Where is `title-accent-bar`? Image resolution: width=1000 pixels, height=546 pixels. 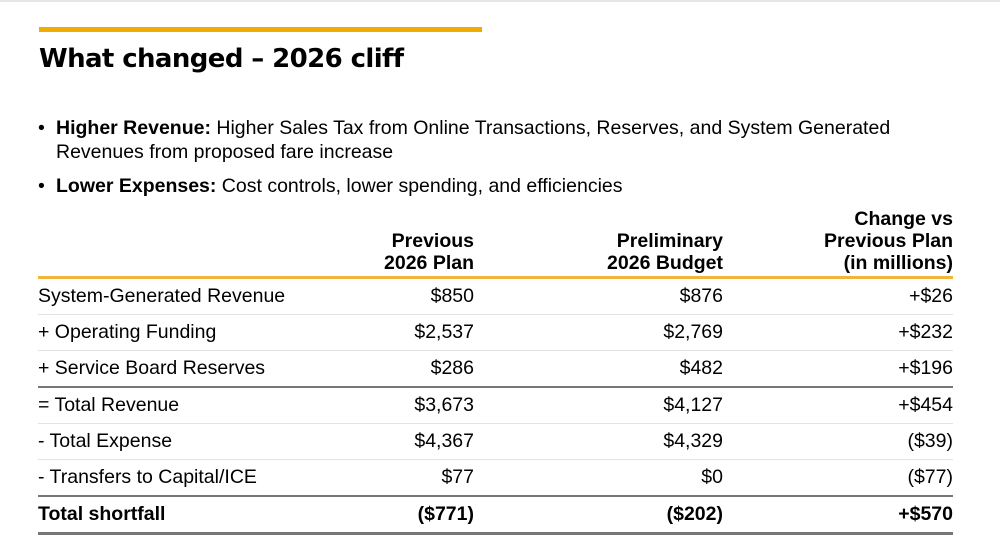 title-accent-bar is located at coordinates (260, 29).